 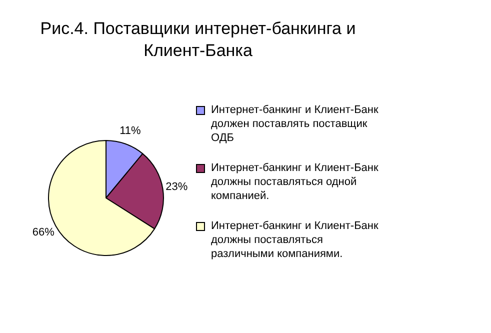 What do you see at coordinates (177, 186) in the screenshot?
I see `data-label: 23%` at bounding box center [177, 186].